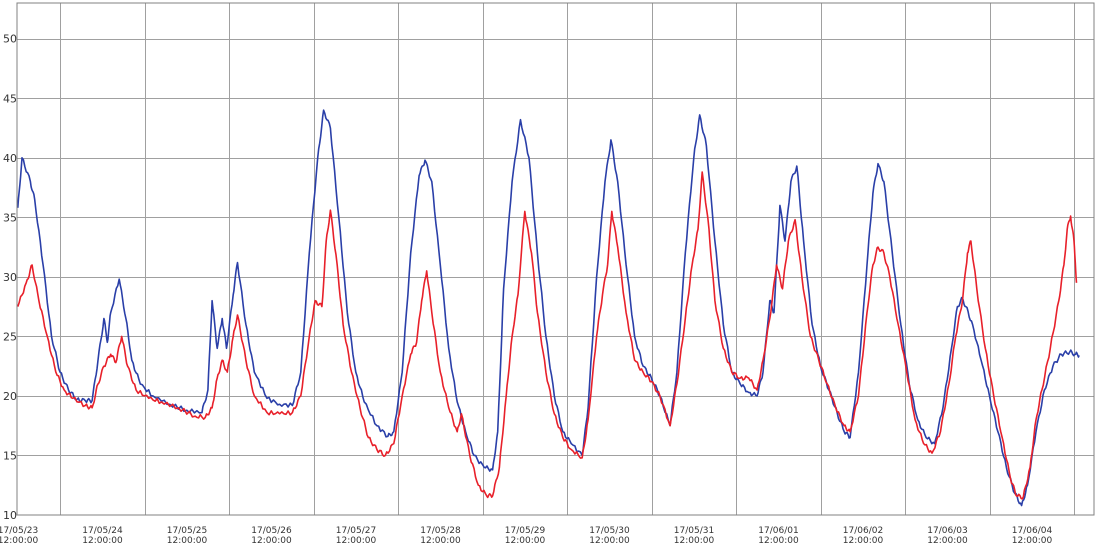  Describe the element at coordinates (440, 531) in the screenshot. I see `x-tick-date: 17/05/28` at that location.